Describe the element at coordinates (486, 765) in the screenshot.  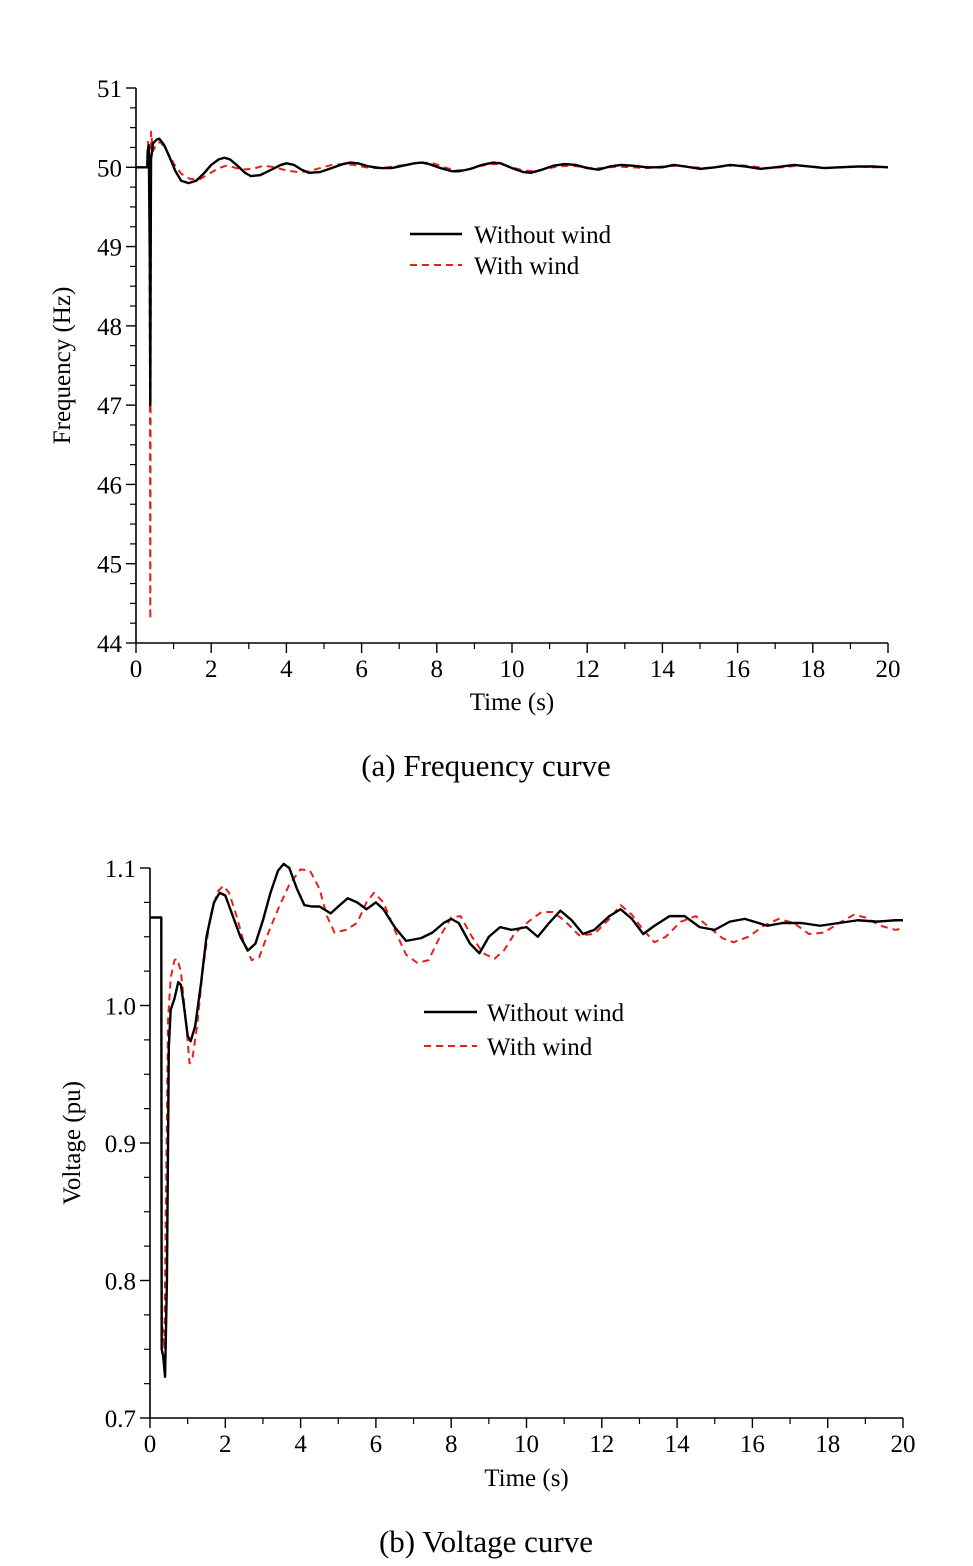
I see `frequency-chart-caption: (a) Frequency curve` at that location.